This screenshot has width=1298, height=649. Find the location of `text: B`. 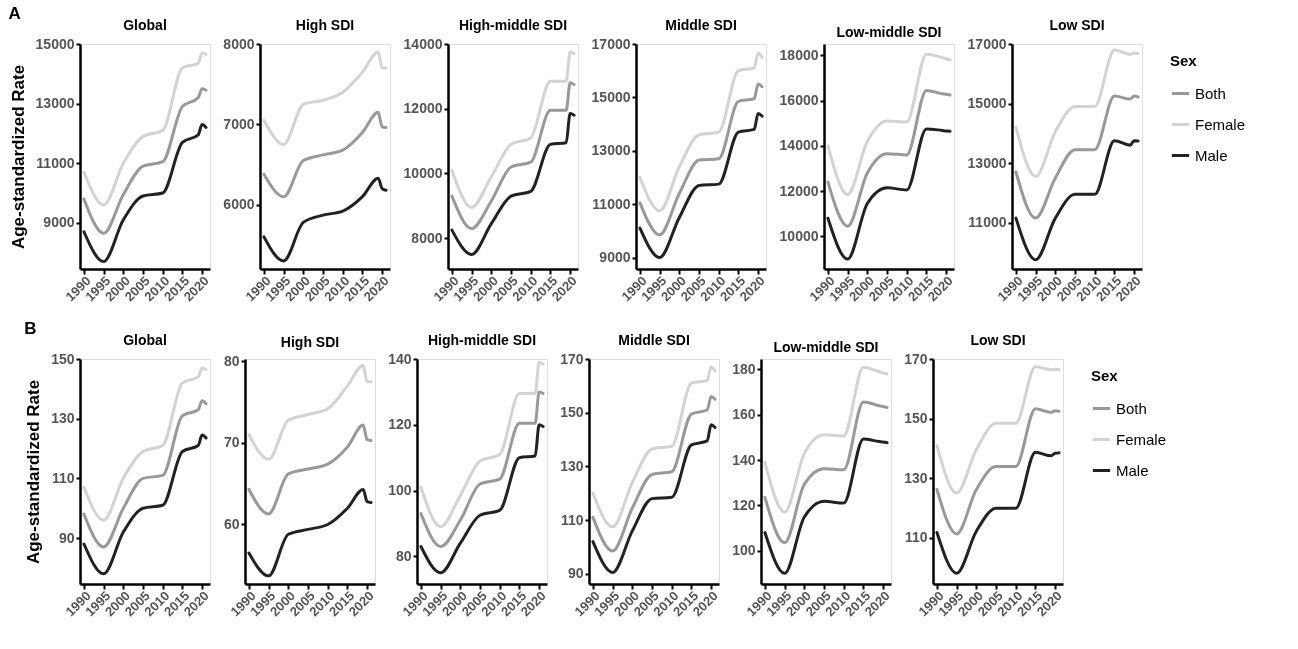

text: B is located at coordinates (30, 328).